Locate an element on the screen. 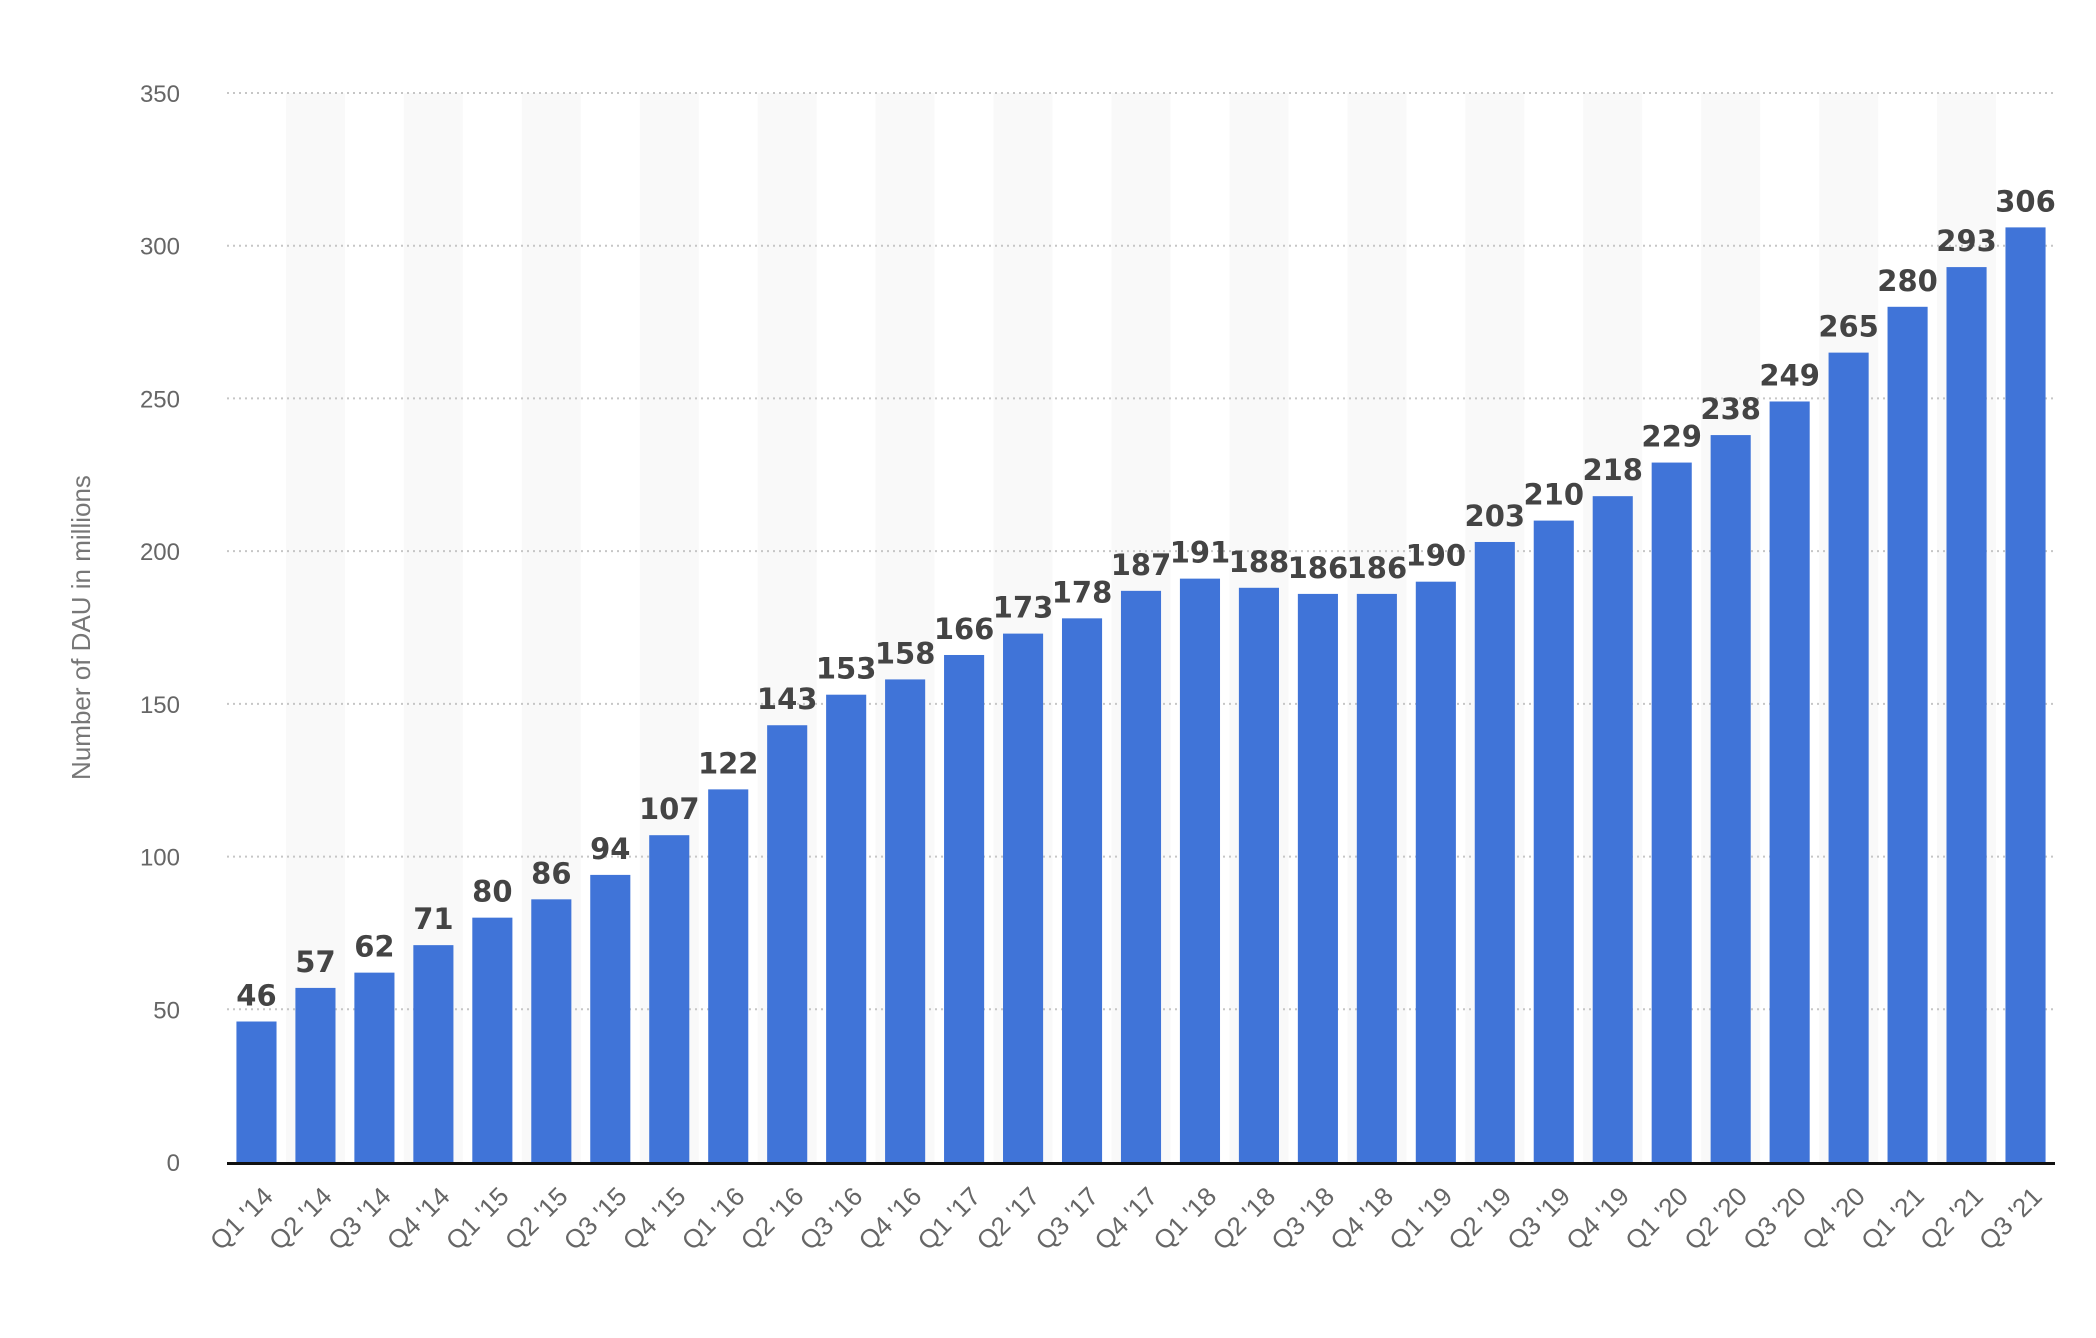 This screenshot has width=2096, height=1338. data-label: 229 is located at coordinates (1671, 437).